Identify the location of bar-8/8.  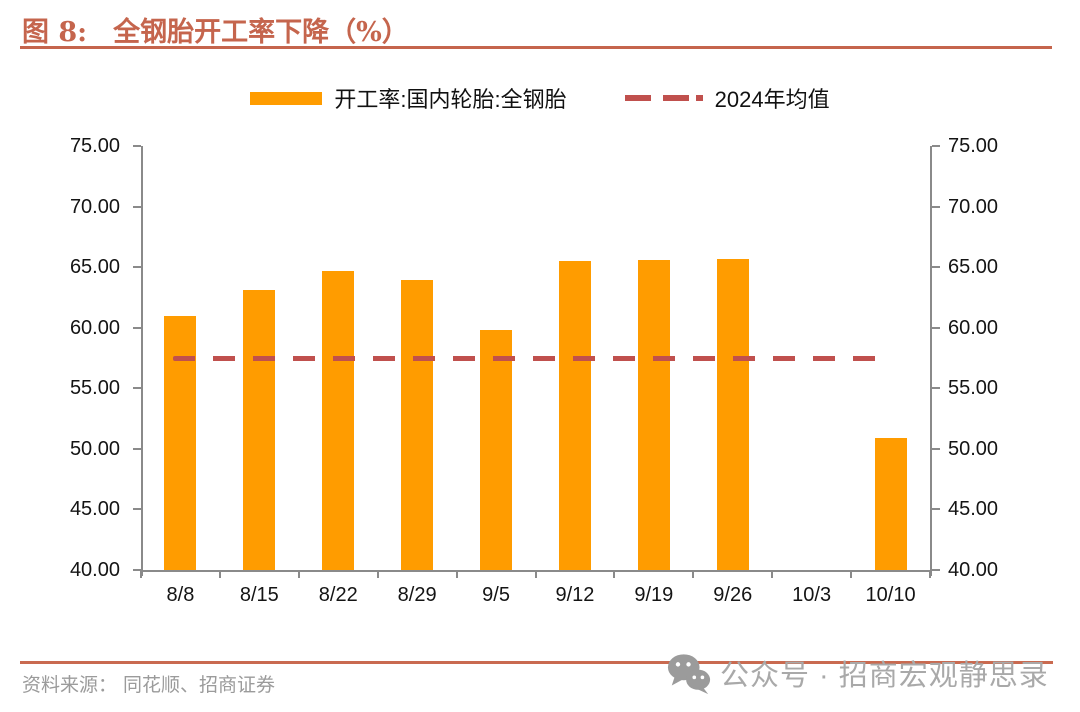
(180, 442).